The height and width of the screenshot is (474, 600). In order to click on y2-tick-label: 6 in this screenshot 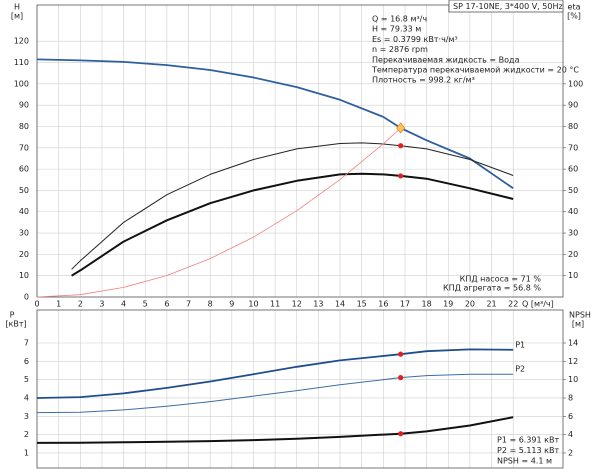, I will do `click(570, 416)`.